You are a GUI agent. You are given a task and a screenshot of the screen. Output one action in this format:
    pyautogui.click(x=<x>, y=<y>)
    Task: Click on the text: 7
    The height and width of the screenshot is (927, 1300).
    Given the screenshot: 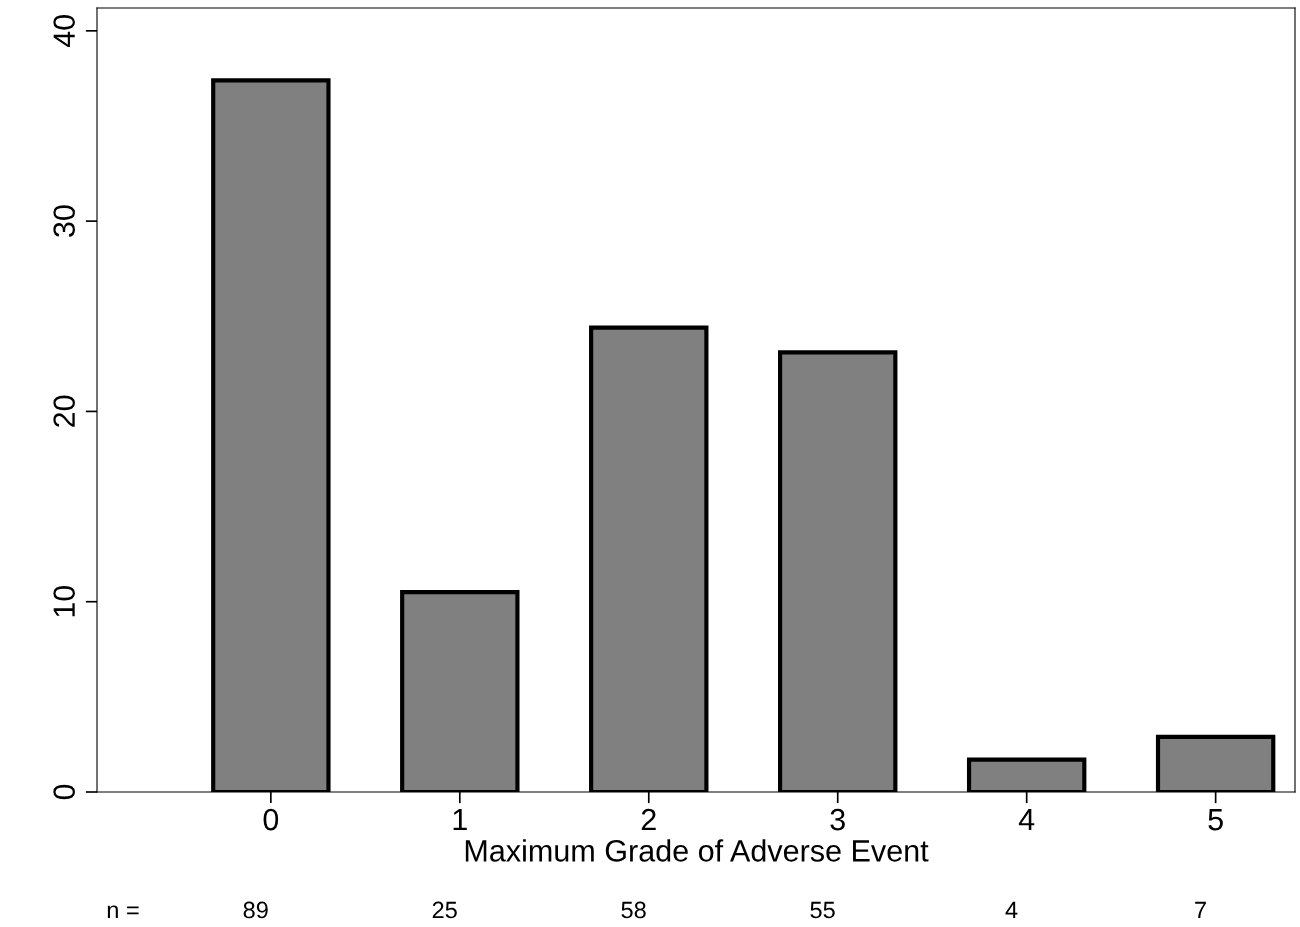 What is the action you would take?
    pyautogui.click(x=1200, y=910)
    